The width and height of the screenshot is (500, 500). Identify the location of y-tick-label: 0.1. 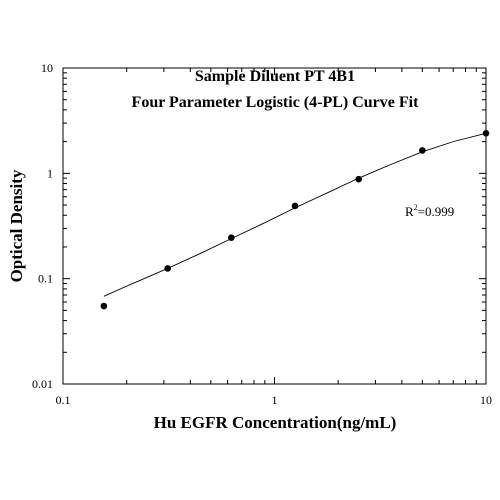
(45, 279).